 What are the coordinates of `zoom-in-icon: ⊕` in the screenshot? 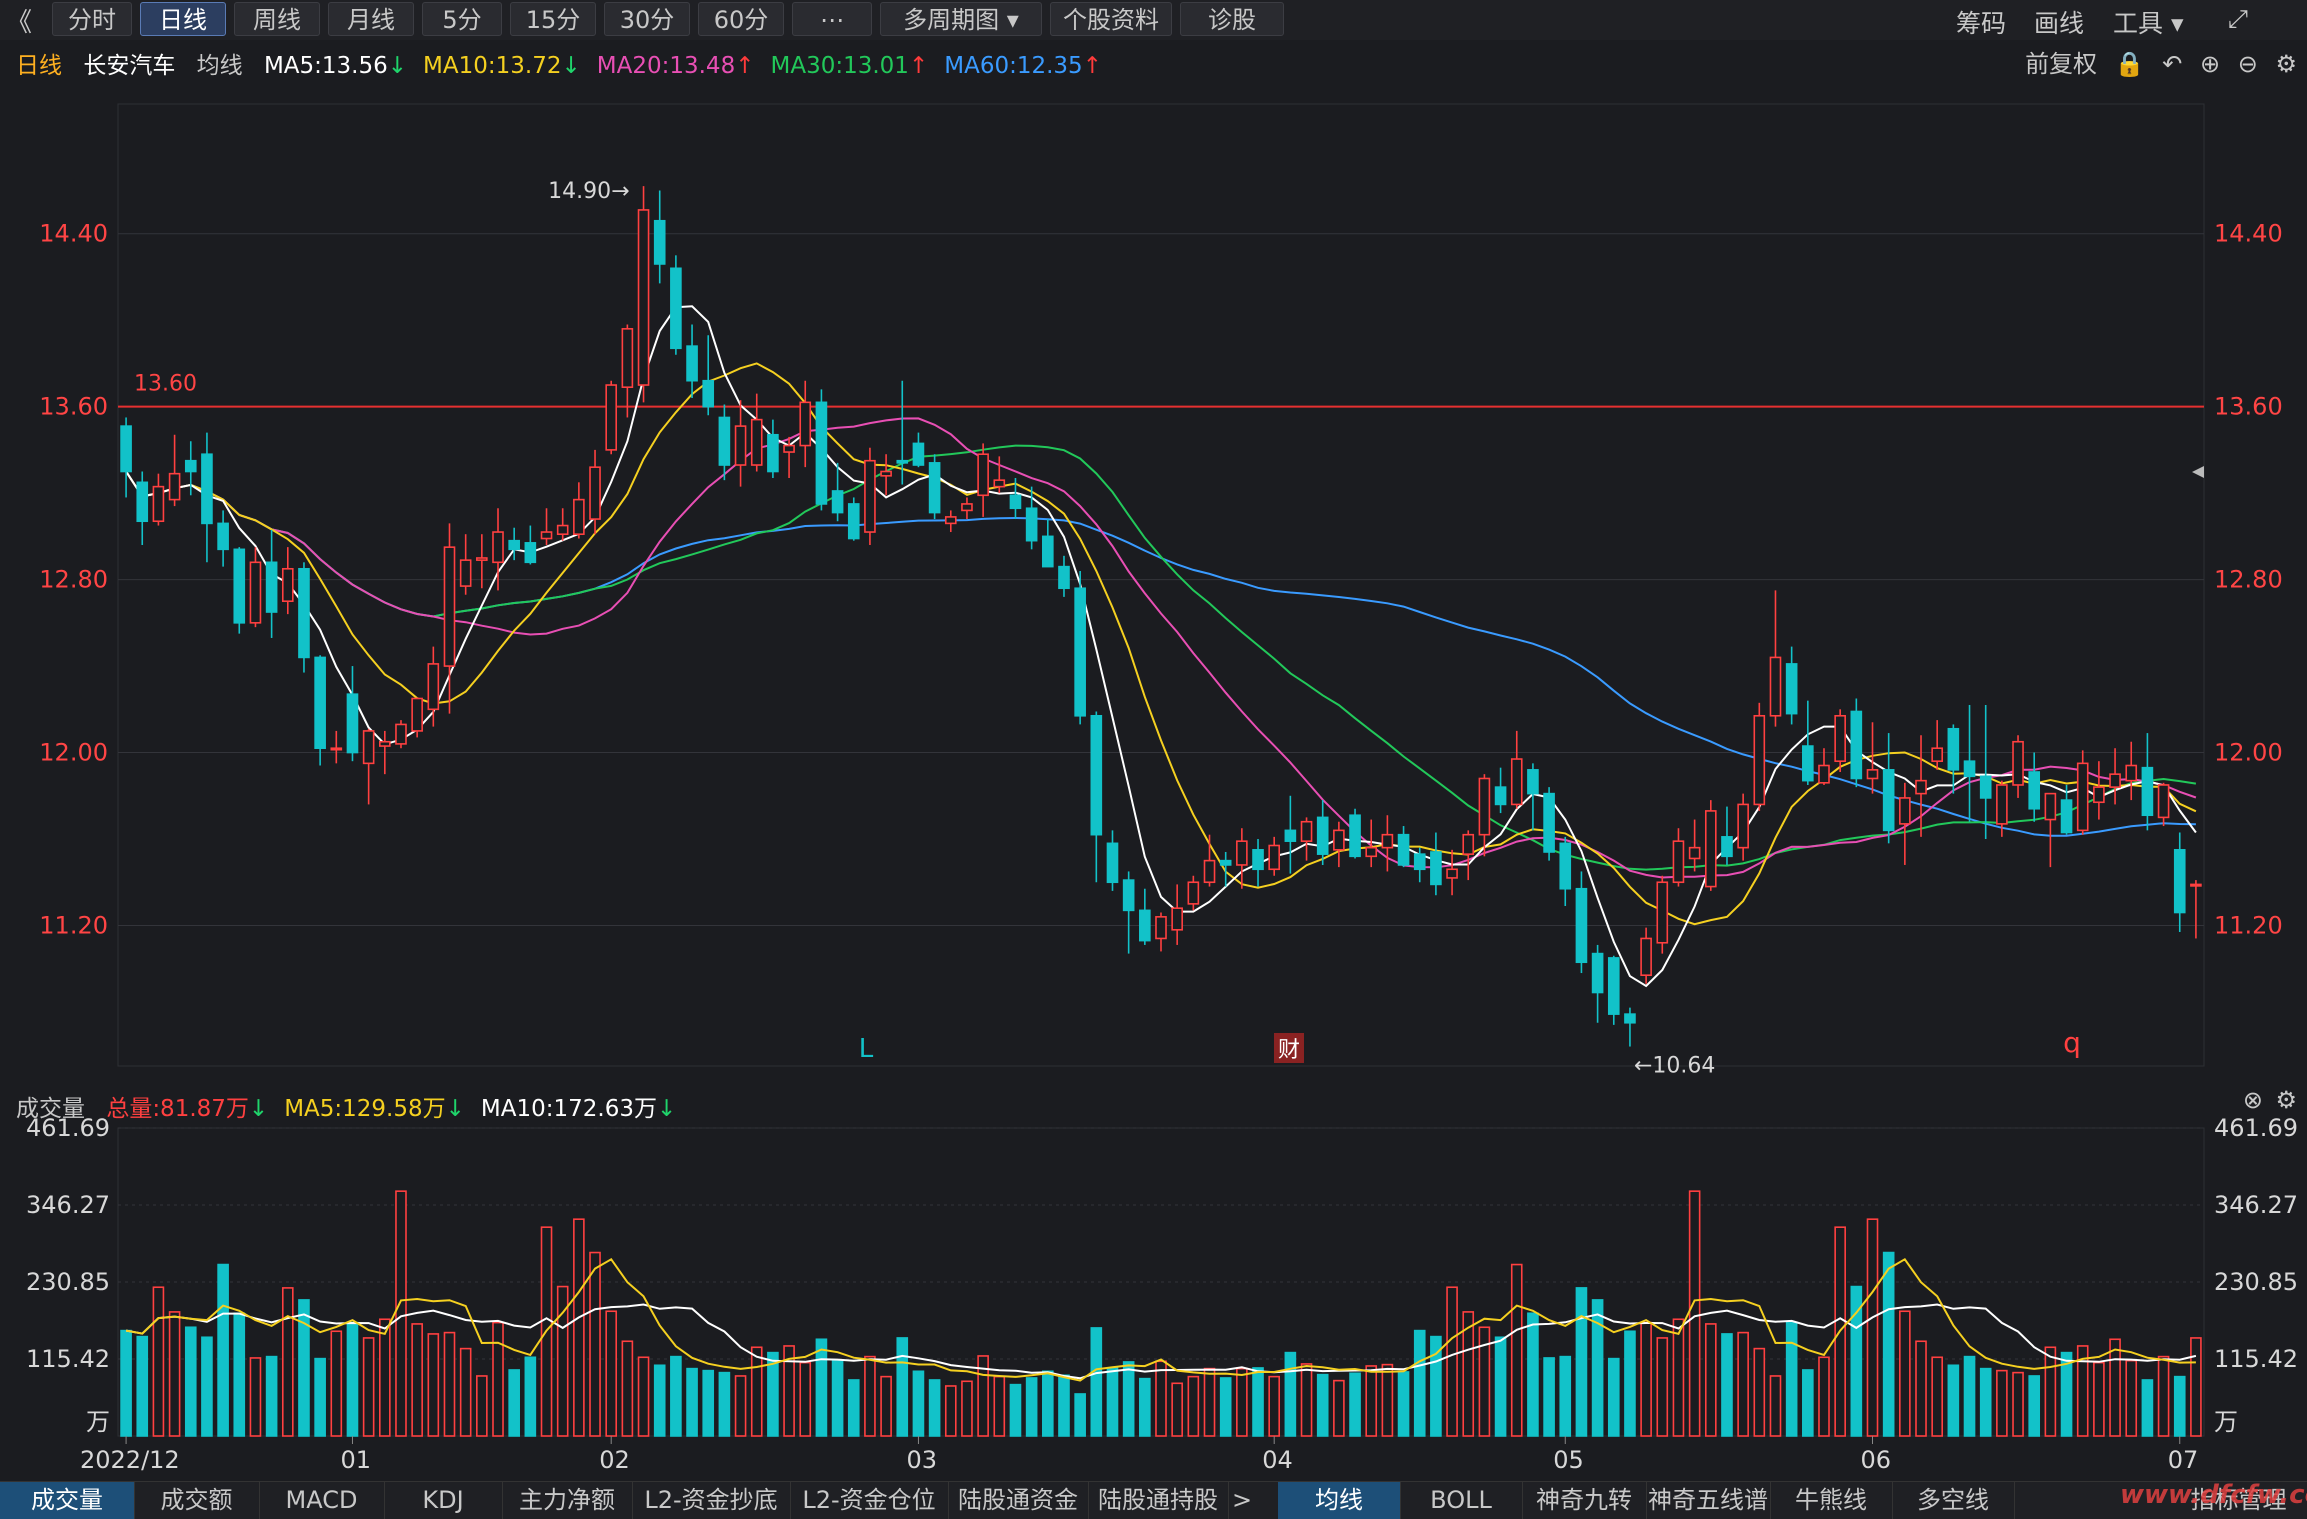 It's located at (2210, 64).